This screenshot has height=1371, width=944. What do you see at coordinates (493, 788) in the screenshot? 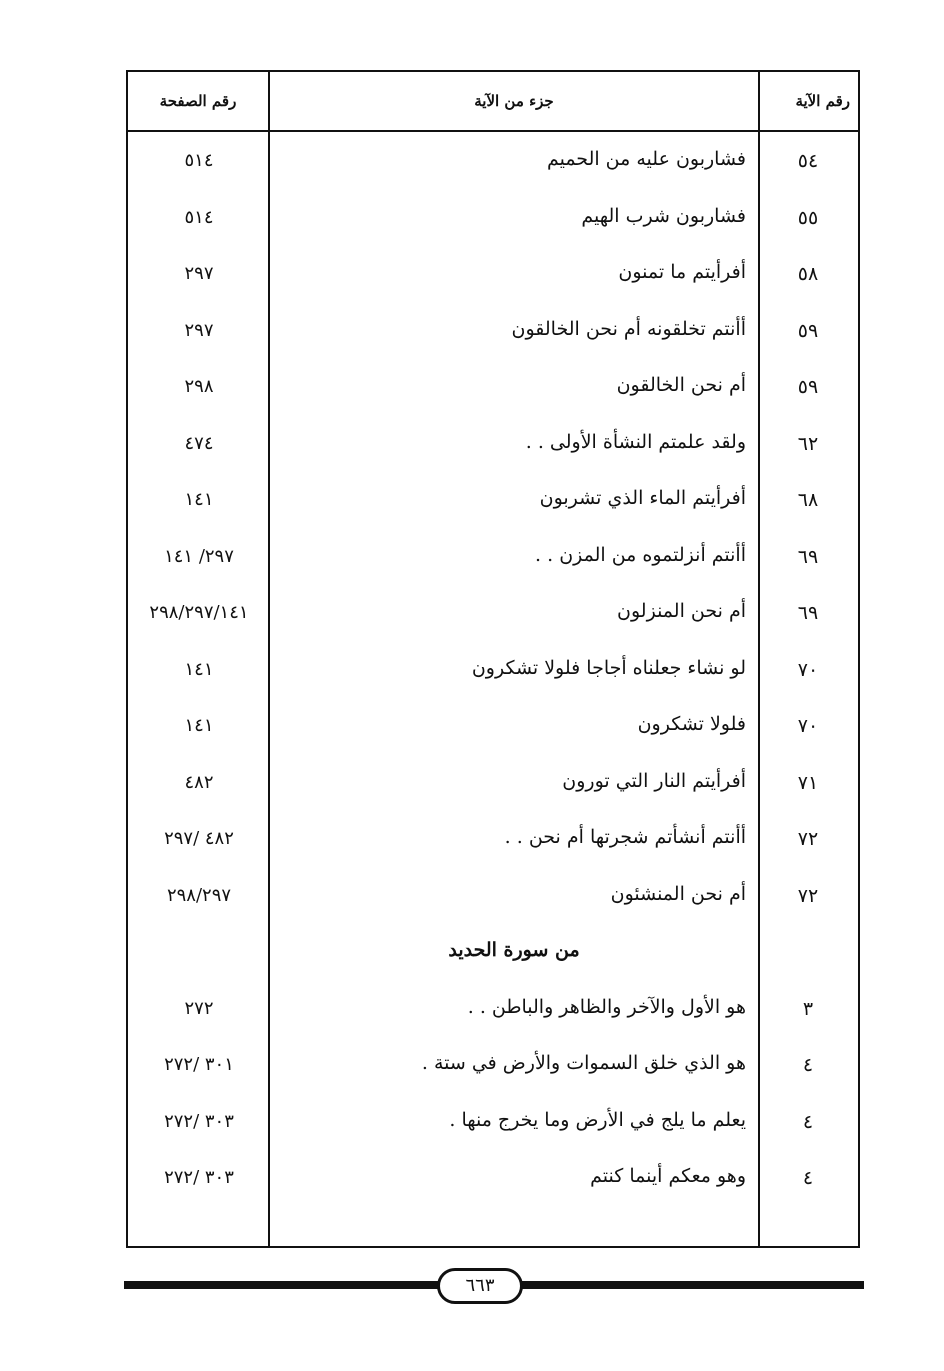
I see `table-row: ٧١ أفرأيتم النار التي تورون ٤٨٢` at bounding box center [493, 788].